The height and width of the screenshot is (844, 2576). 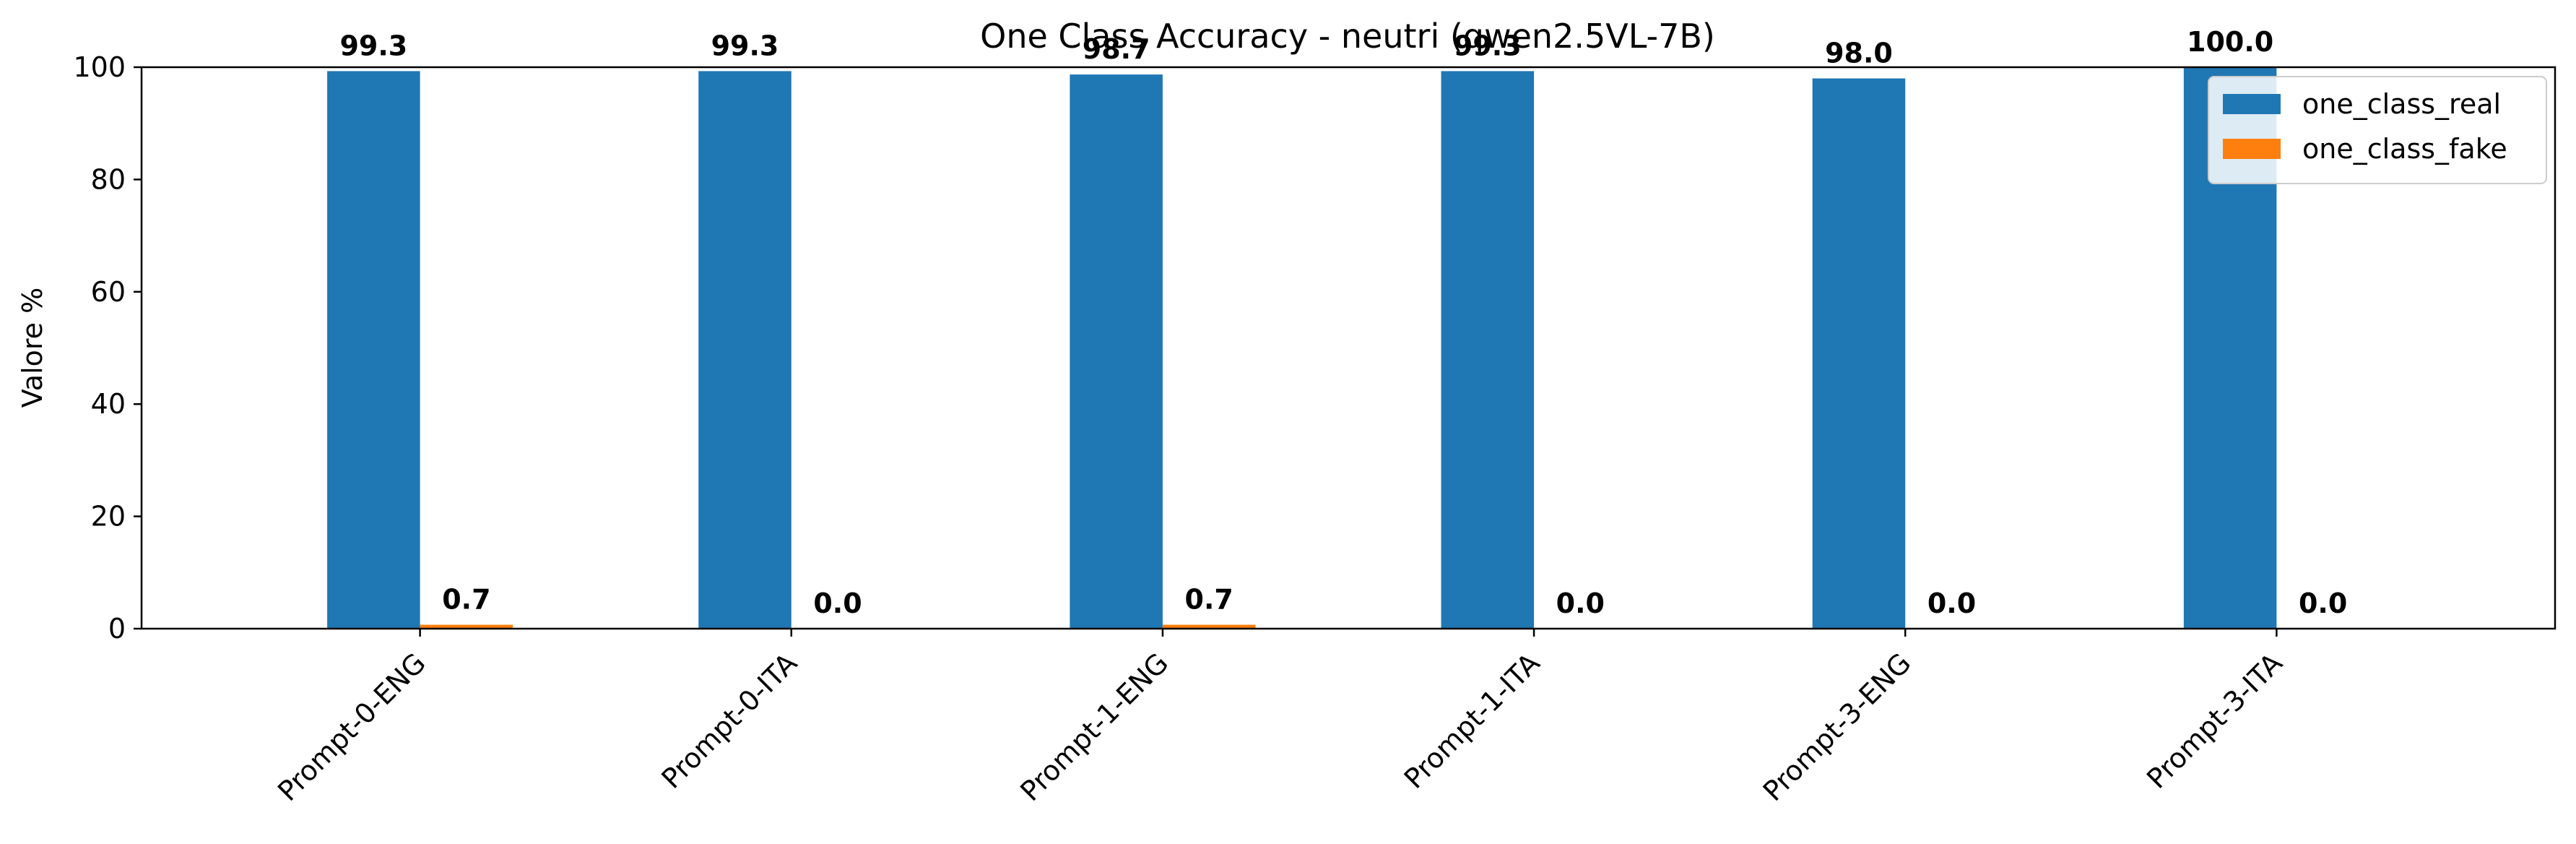 I want to click on legend-swatch-one_class_real, so click(x=2252, y=104).